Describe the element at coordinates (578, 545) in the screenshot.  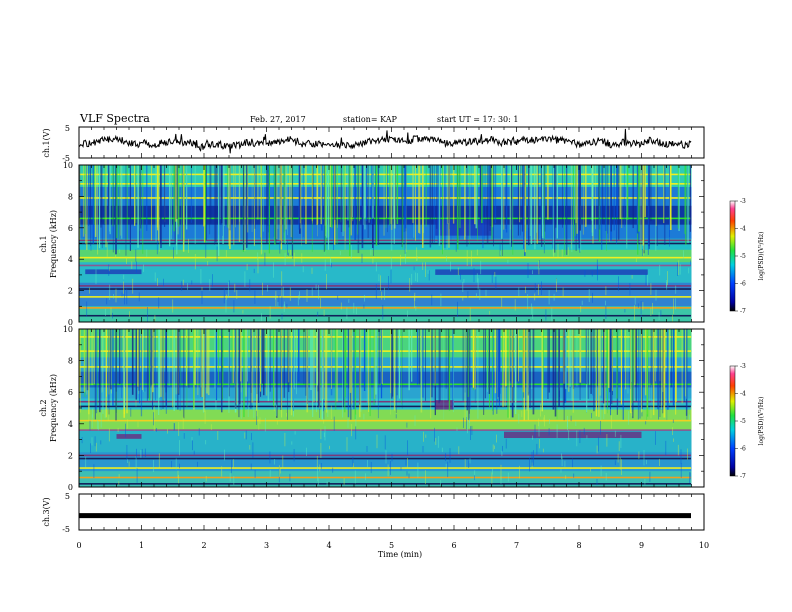
I see `x-tick-label: 8` at that location.